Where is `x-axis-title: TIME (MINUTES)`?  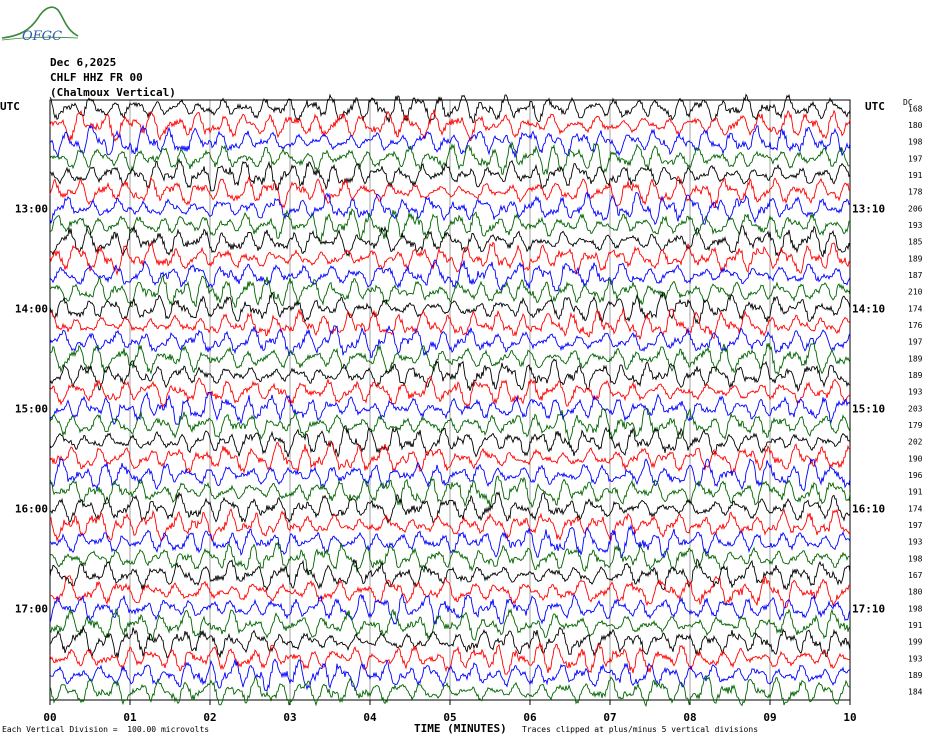
x-axis-title: TIME (MINUTES) is located at coordinates (460, 728).